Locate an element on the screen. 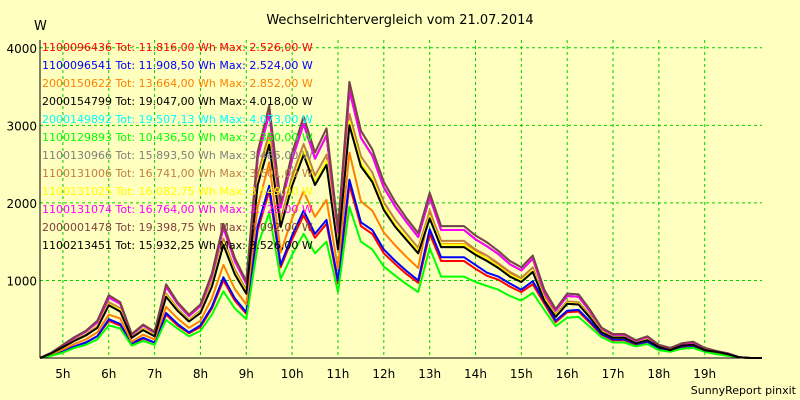 The height and width of the screenshot is (400, 800). chart-title: Wechselrichtervergleich vom 21.07.2014 is located at coordinates (399, 20).